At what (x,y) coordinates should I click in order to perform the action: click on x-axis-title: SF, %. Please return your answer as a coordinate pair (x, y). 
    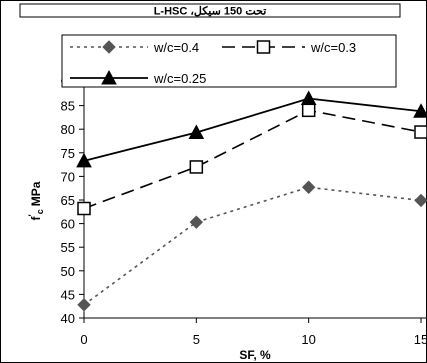
    Looking at the image, I should click on (255, 355).